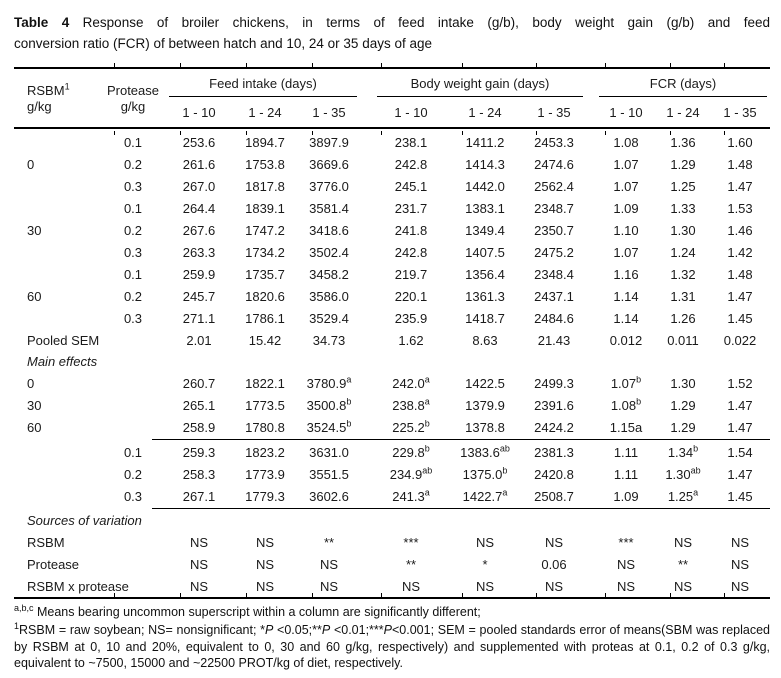 The width and height of the screenshot is (781, 678). Describe the element at coordinates (199, 164) in the screenshot. I see `value-cell: 261.6` at that location.